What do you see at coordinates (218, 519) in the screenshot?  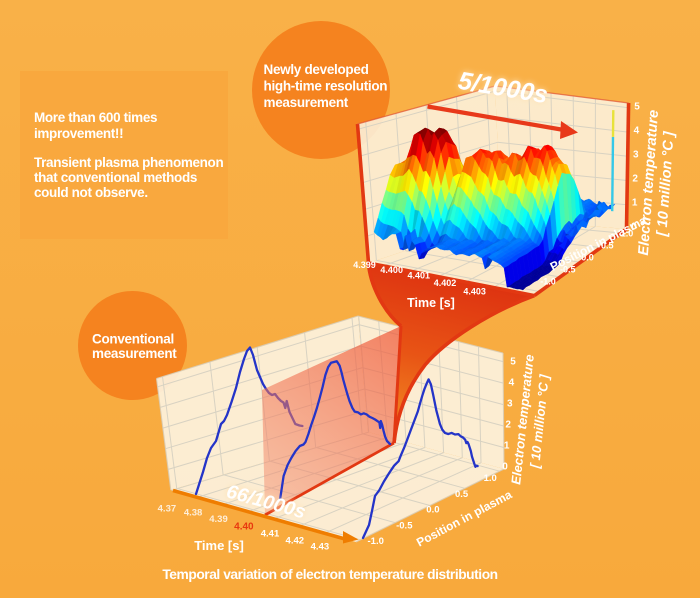 I see `svg-text: 4.39` at bounding box center [218, 519].